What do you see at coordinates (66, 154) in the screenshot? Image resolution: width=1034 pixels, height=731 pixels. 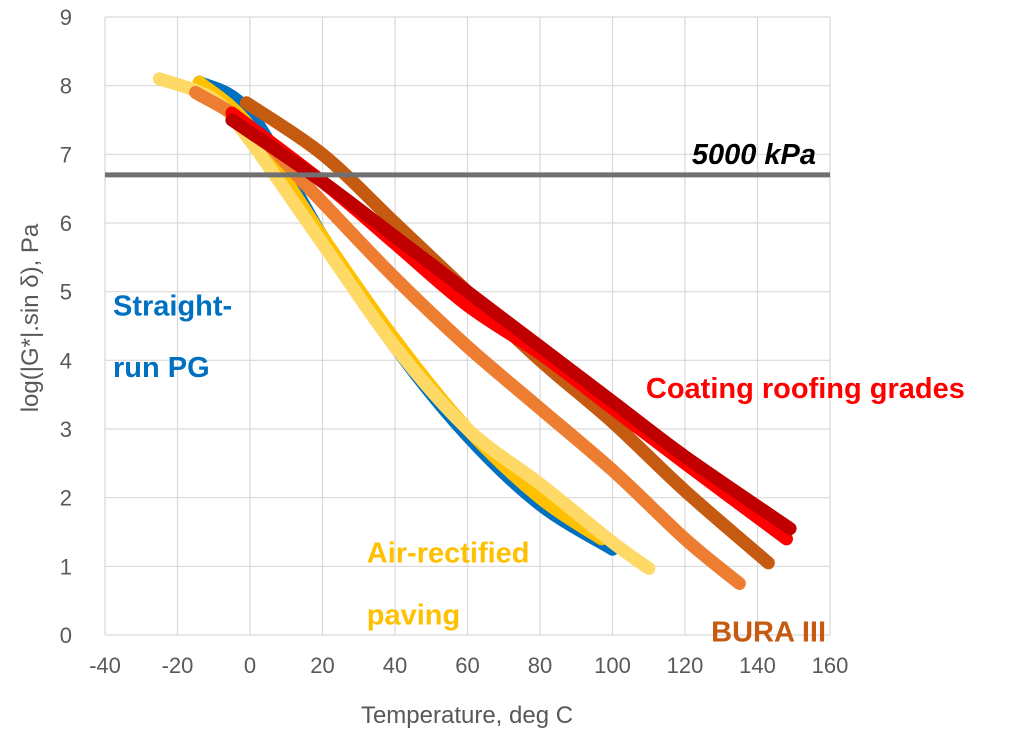 I see `y-tick-label: 7` at bounding box center [66, 154].